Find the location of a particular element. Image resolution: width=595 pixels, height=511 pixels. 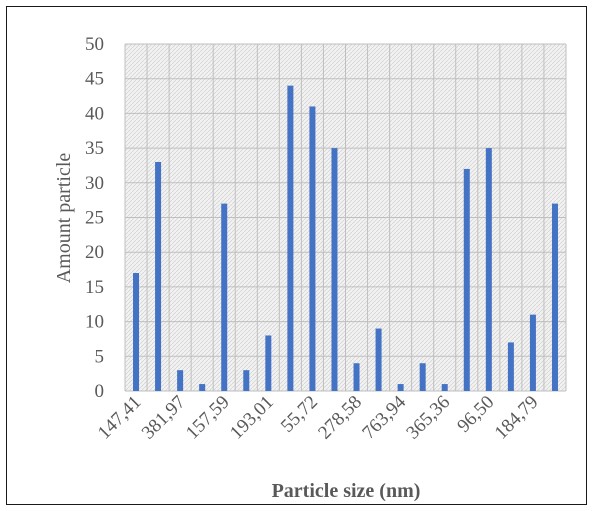

x-tick-label: 193,01 is located at coordinates (252, 418).